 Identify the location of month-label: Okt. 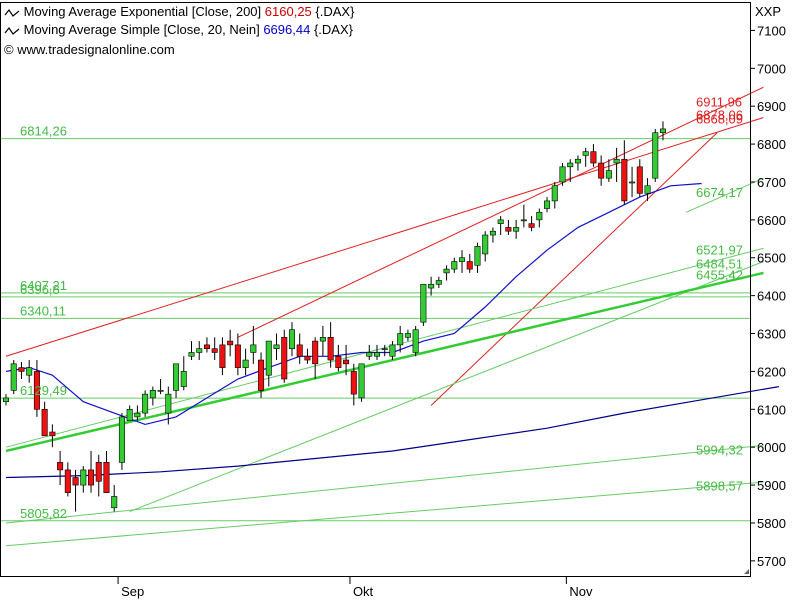
(363, 591).